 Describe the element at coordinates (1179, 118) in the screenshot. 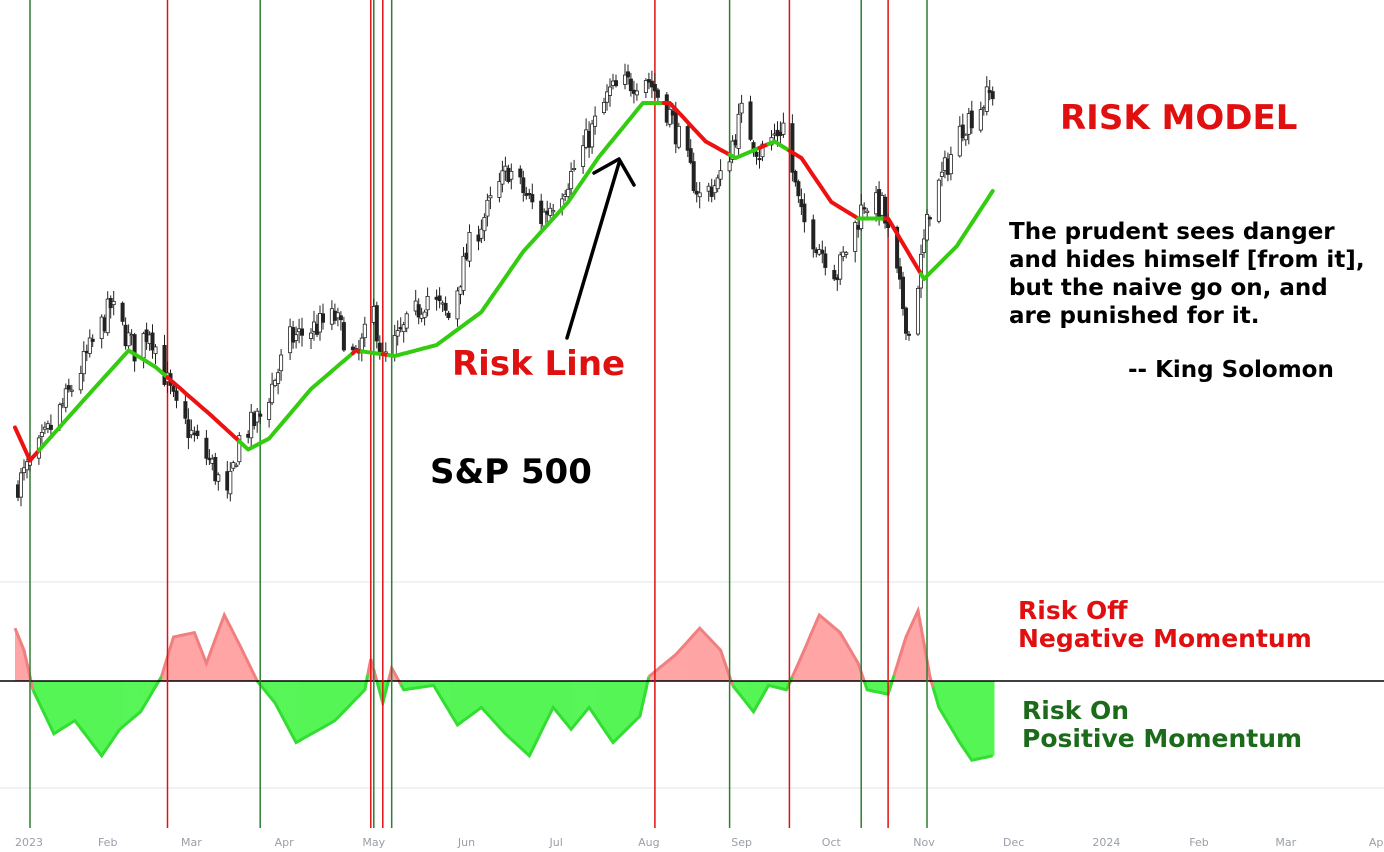

I see `chart-title: RISK MODEL` at that location.